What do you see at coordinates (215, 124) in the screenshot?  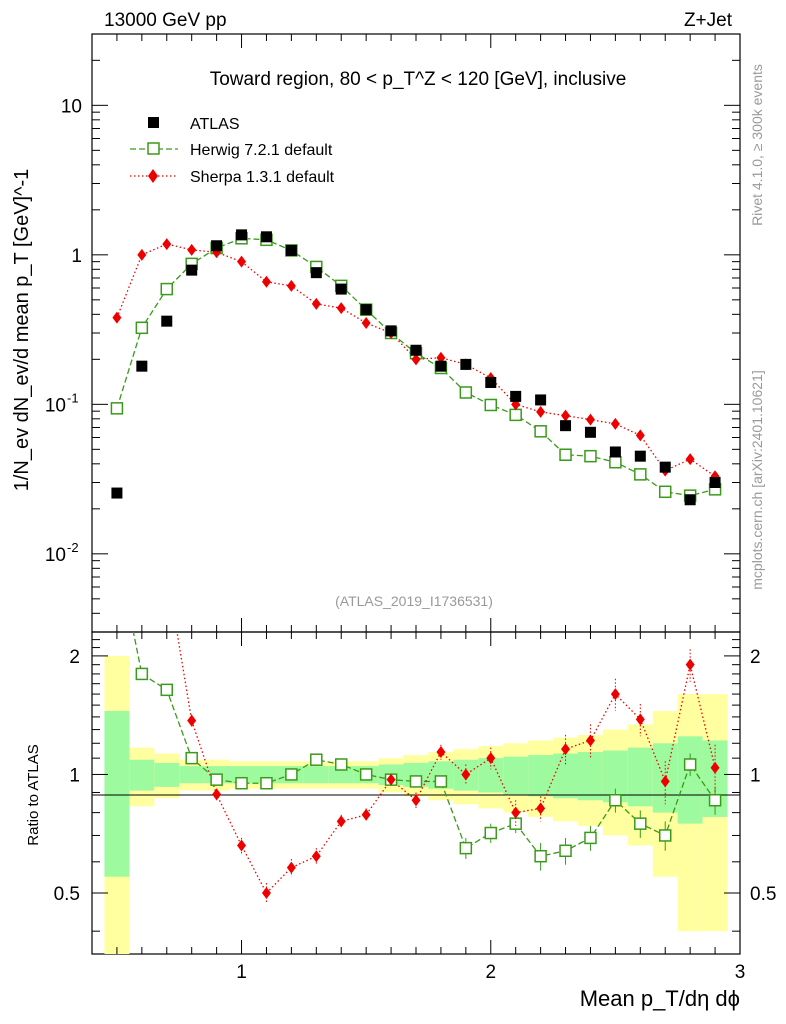 I see `legend-atlas-label: ATLAS` at bounding box center [215, 124].